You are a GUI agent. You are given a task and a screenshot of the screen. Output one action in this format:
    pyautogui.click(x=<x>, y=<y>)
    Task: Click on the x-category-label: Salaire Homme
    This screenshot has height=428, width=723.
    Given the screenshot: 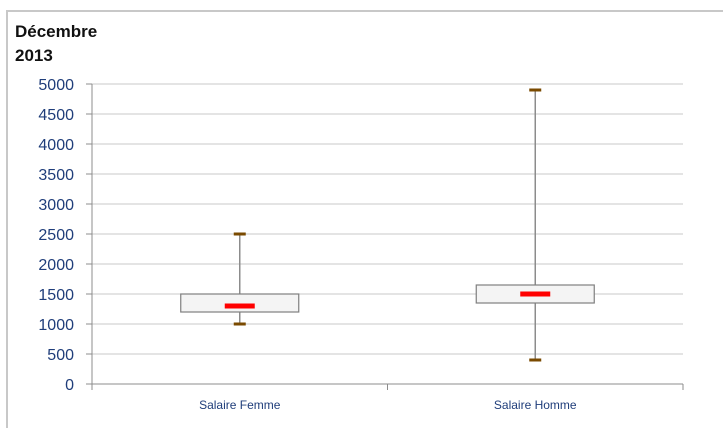 What is the action you would take?
    pyautogui.click(x=535, y=405)
    